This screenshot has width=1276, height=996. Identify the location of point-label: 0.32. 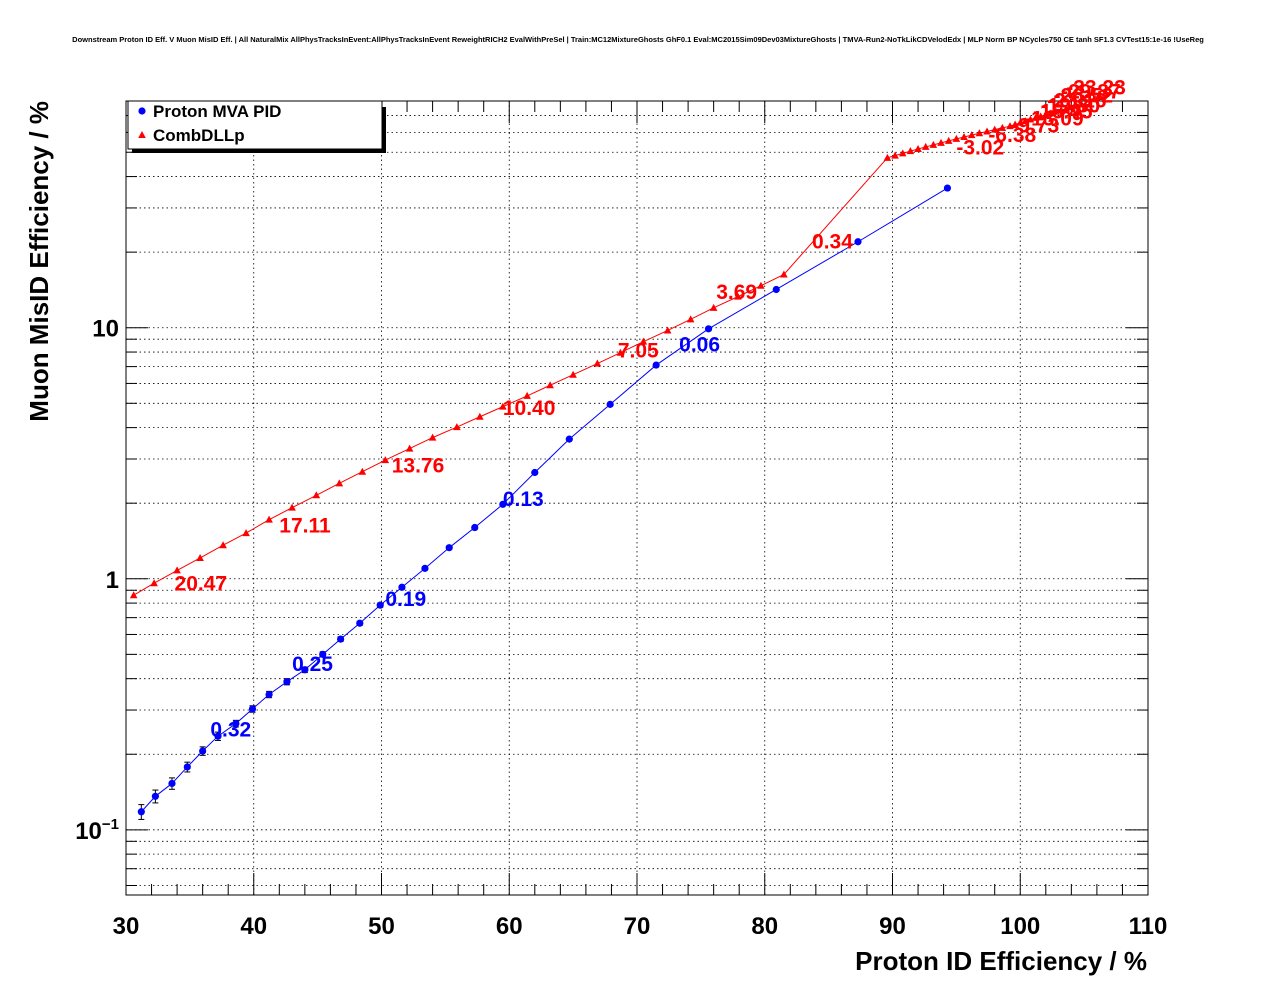
(230, 730).